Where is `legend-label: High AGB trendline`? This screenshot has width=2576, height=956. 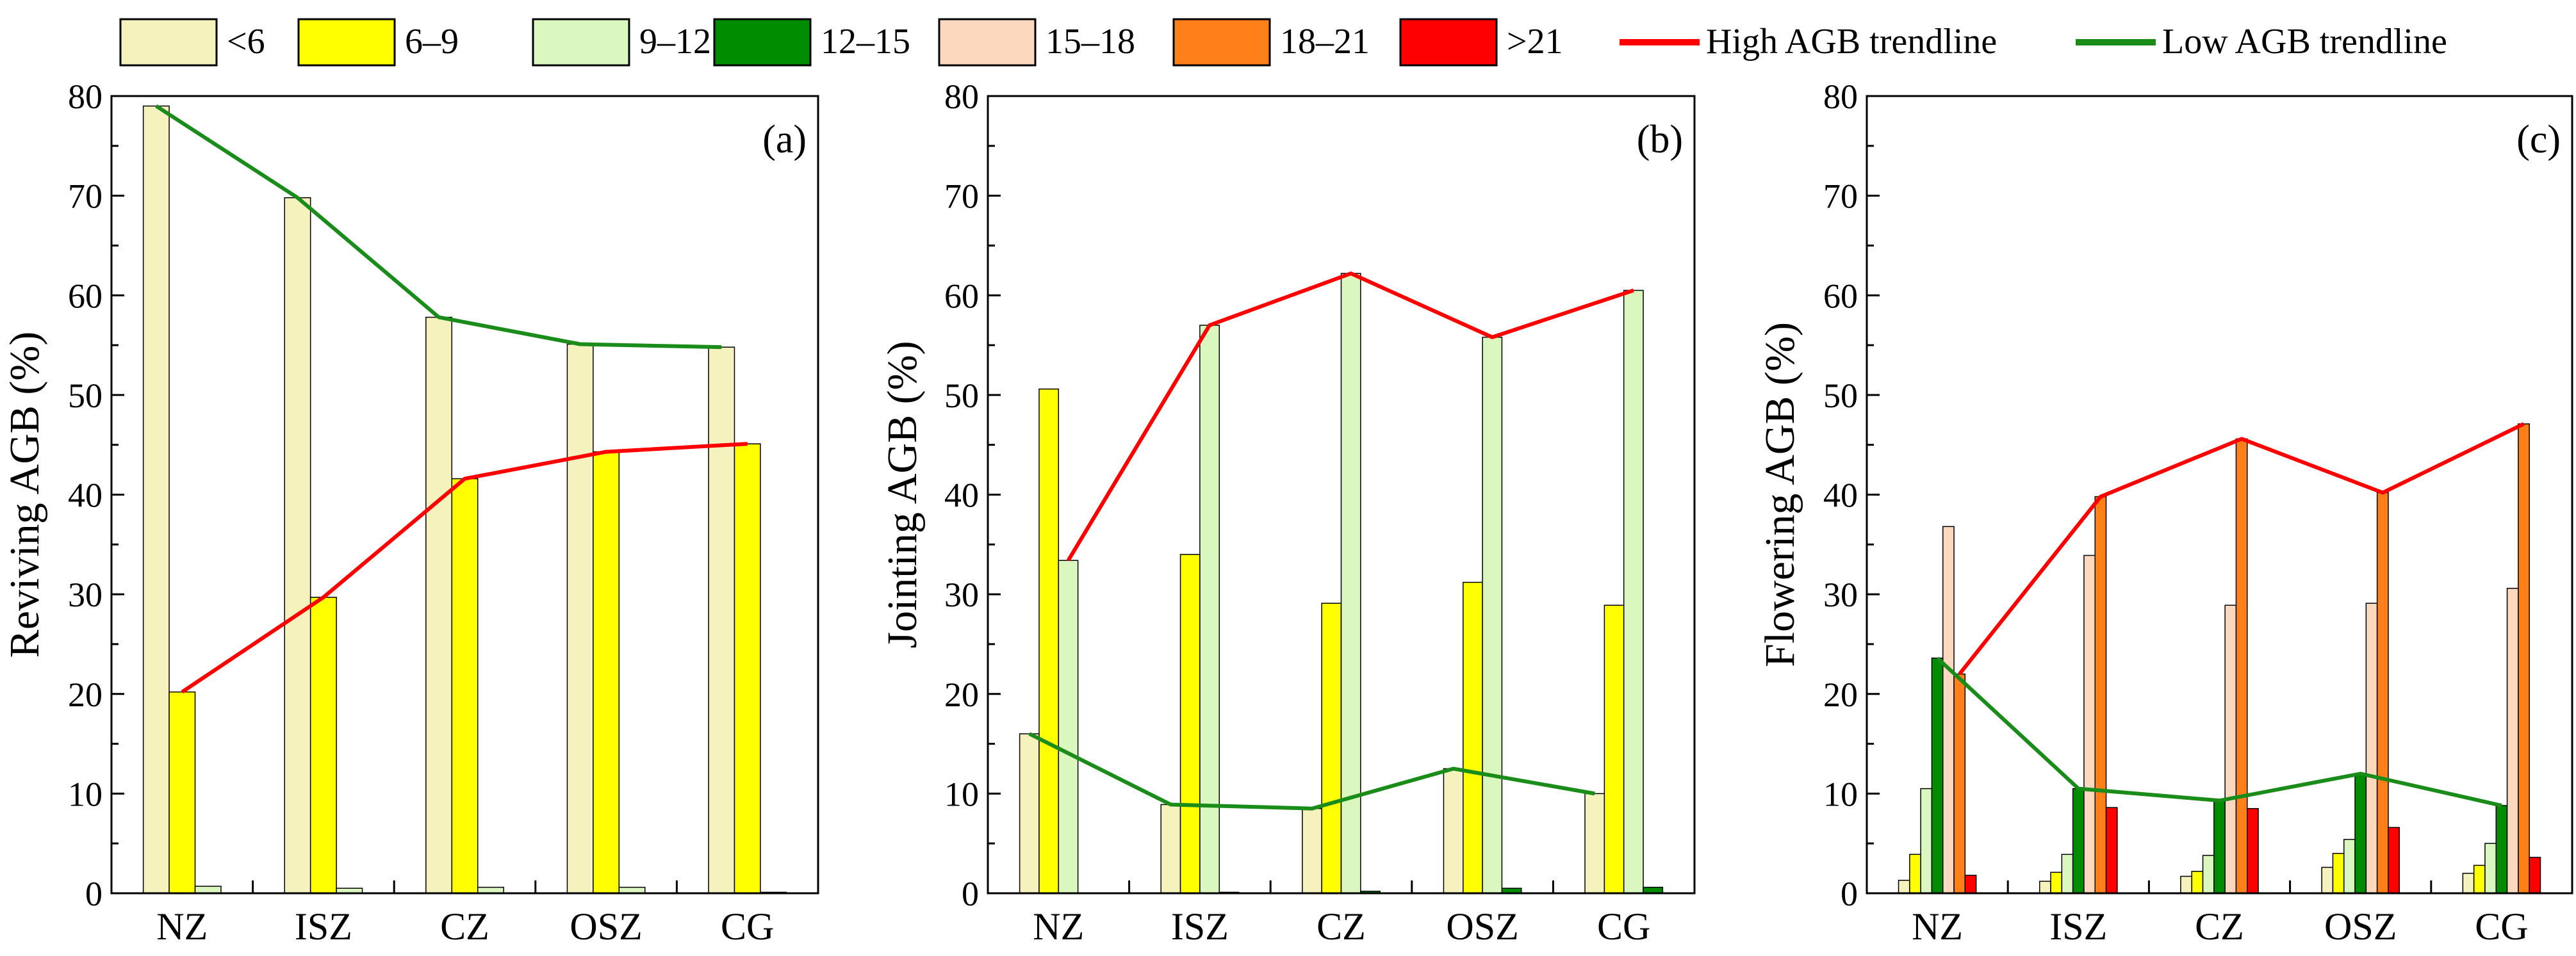
legend-label: High AGB trendline is located at coordinates (1851, 42).